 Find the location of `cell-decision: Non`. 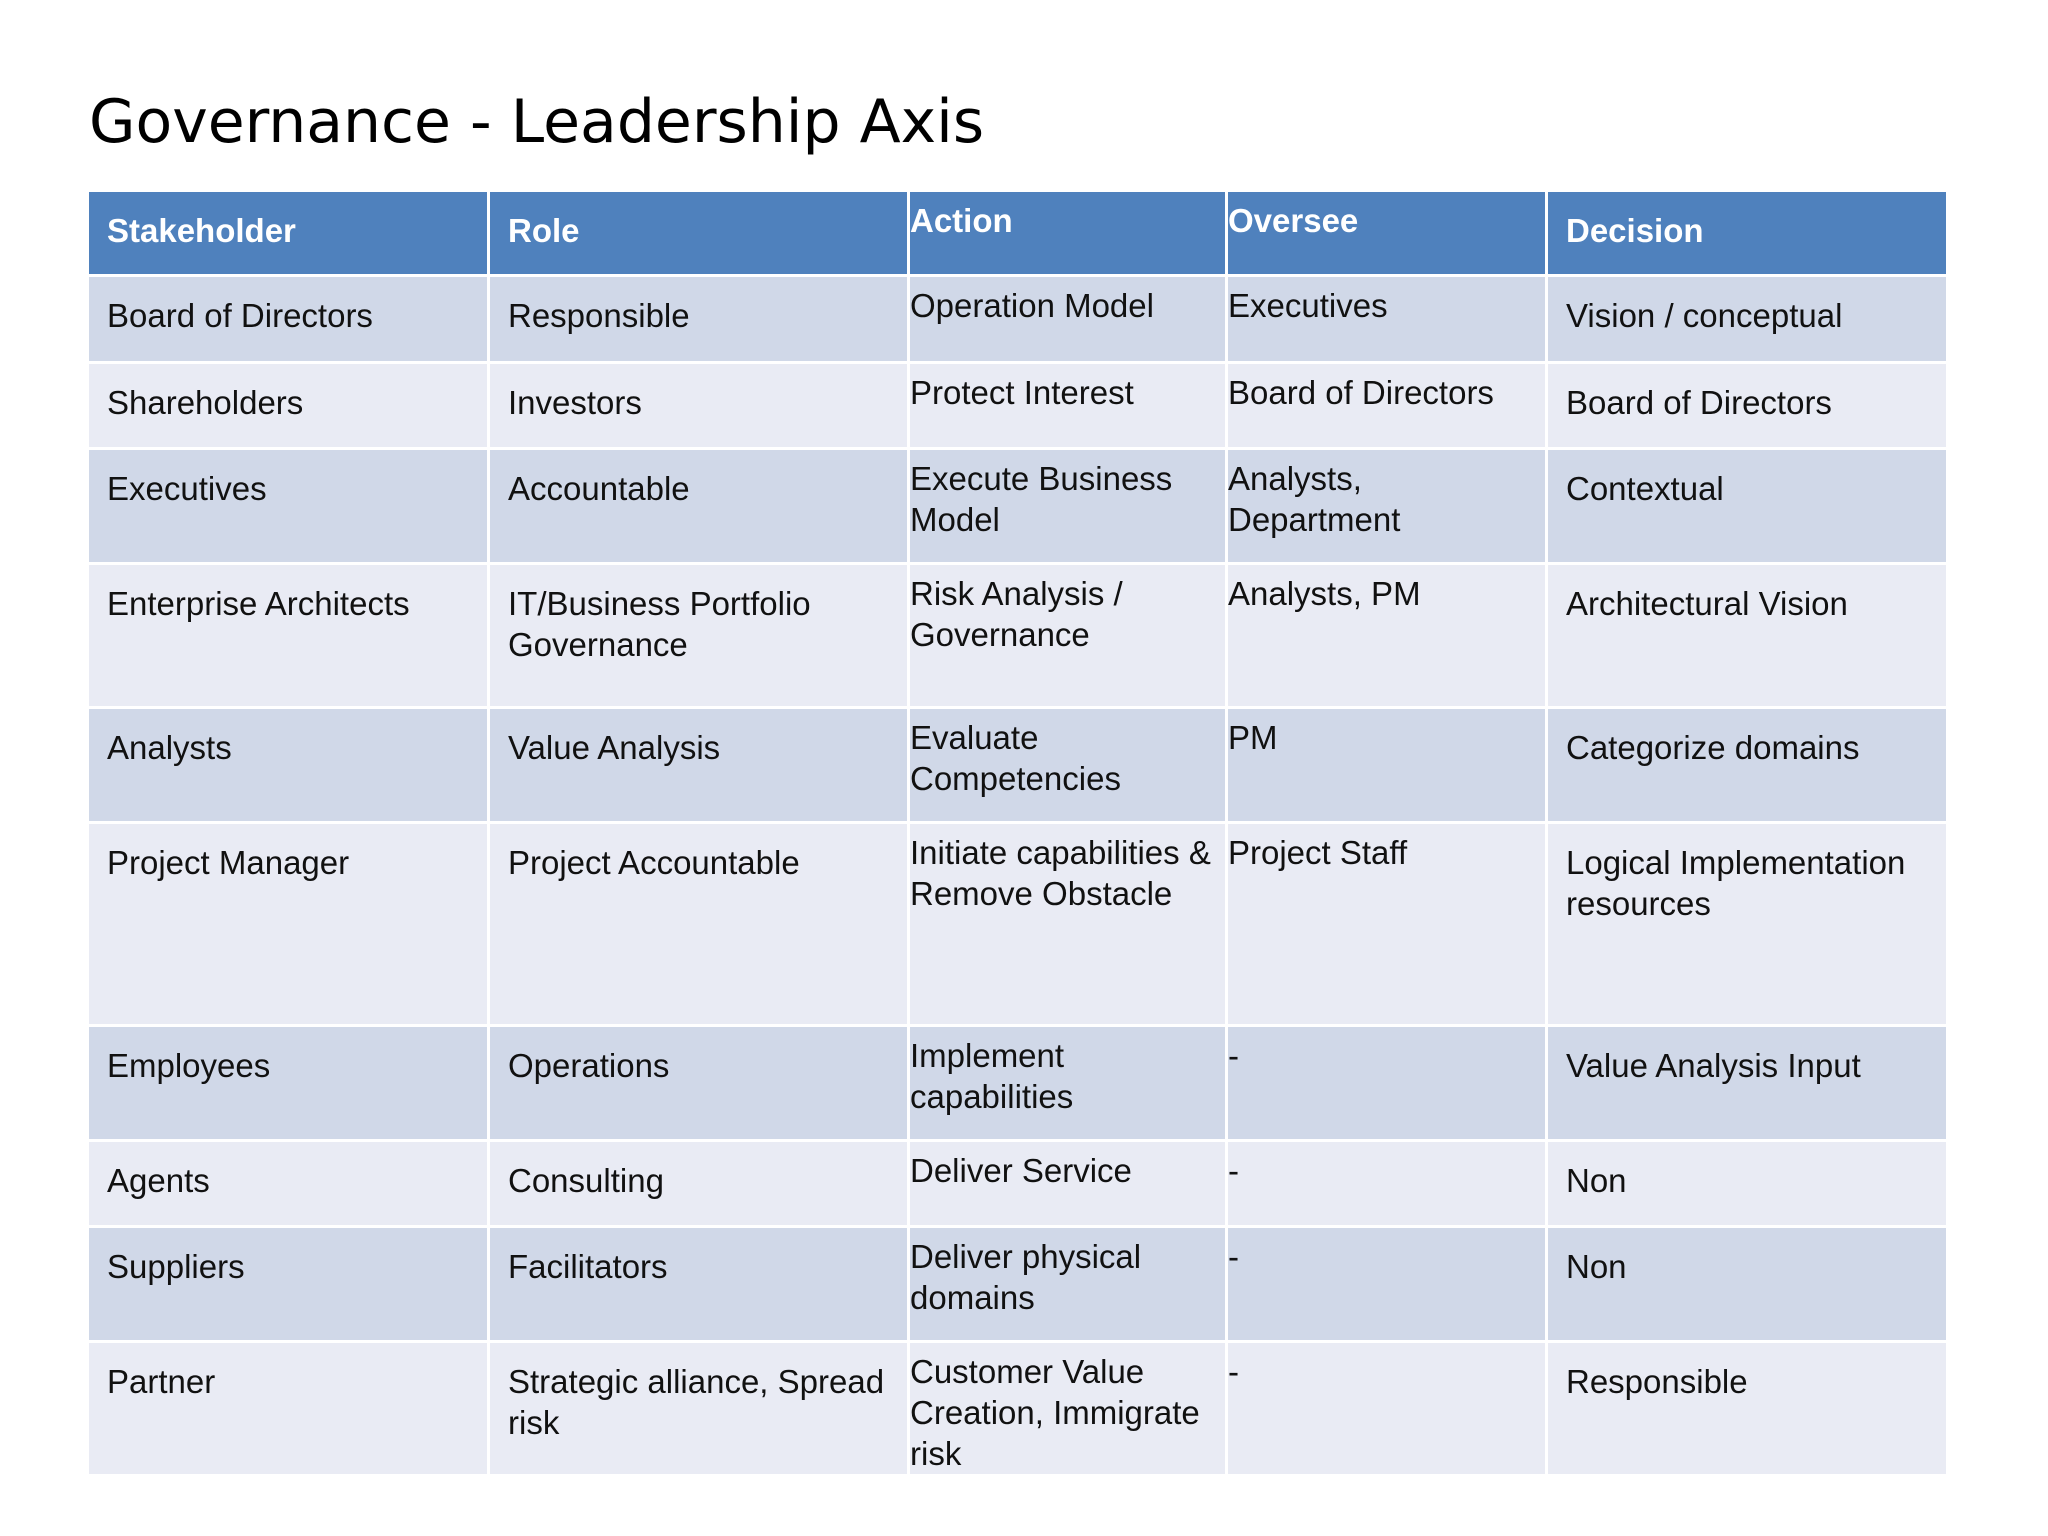

cell-decision: Non is located at coordinates (1747, 1284).